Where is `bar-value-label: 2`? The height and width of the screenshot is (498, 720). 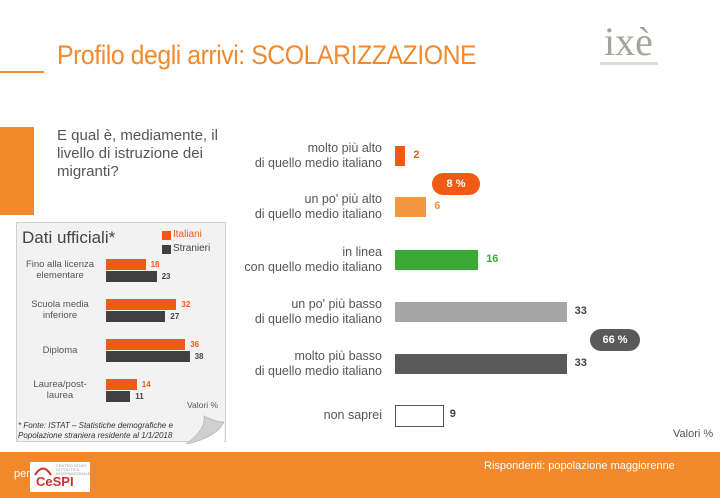
bar-value-label: 2 is located at coordinates (416, 155).